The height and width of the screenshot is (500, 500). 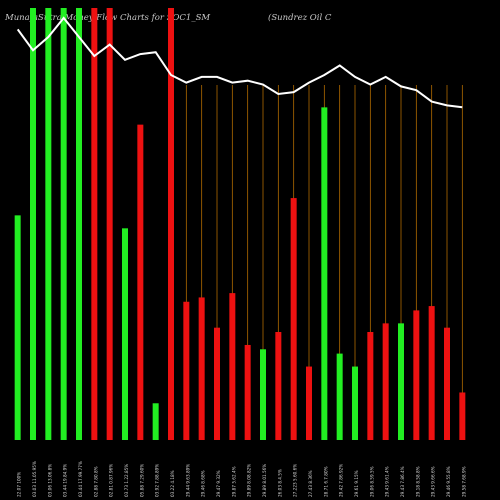 What do you see at coordinates (371, 481) in the screenshot?
I see `x-tick-label: 29.06 8.59.5%` at bounding box center [371, 481].